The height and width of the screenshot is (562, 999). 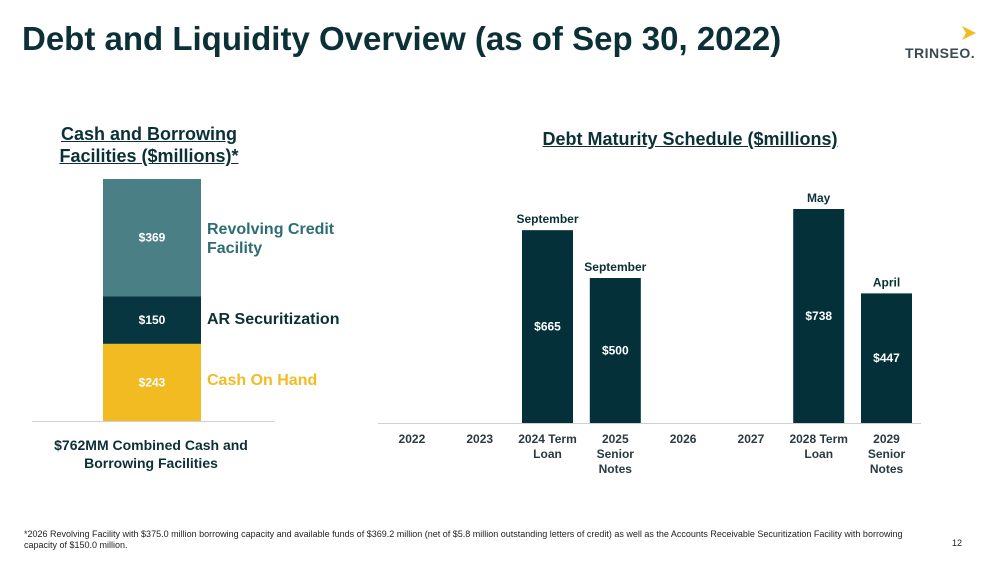 I want to click on bar-2024-term-loan, so click(x=547, y=326).